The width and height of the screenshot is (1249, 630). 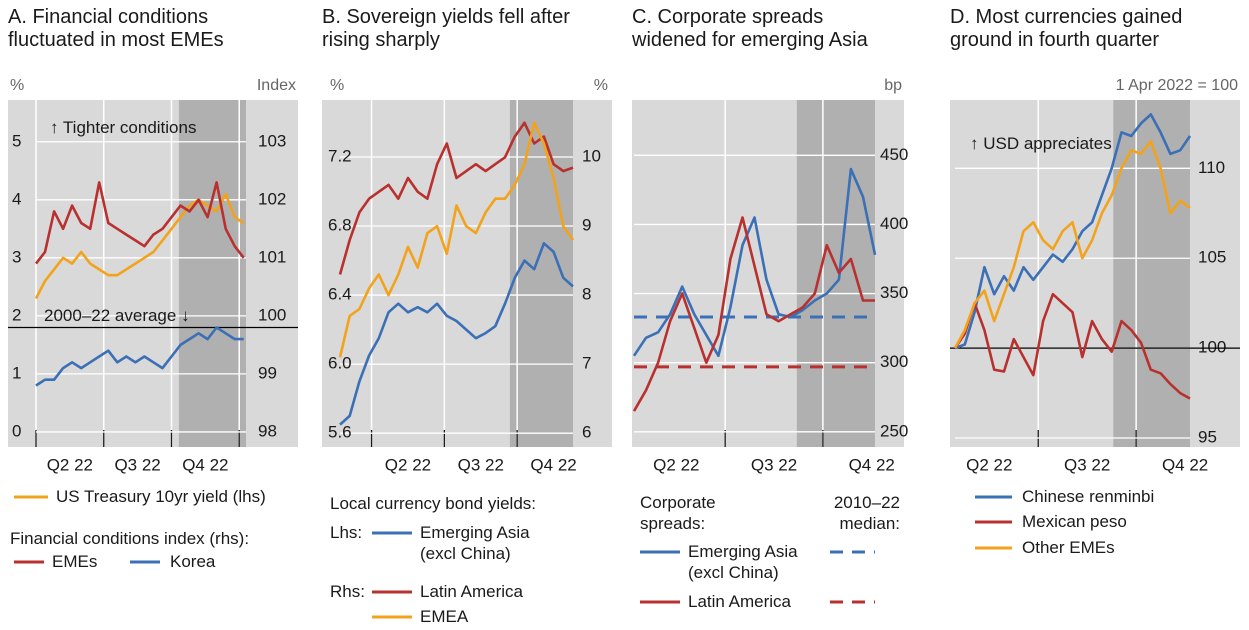 I want to click on y-tick-label: 0, so click(x=16, y=430).